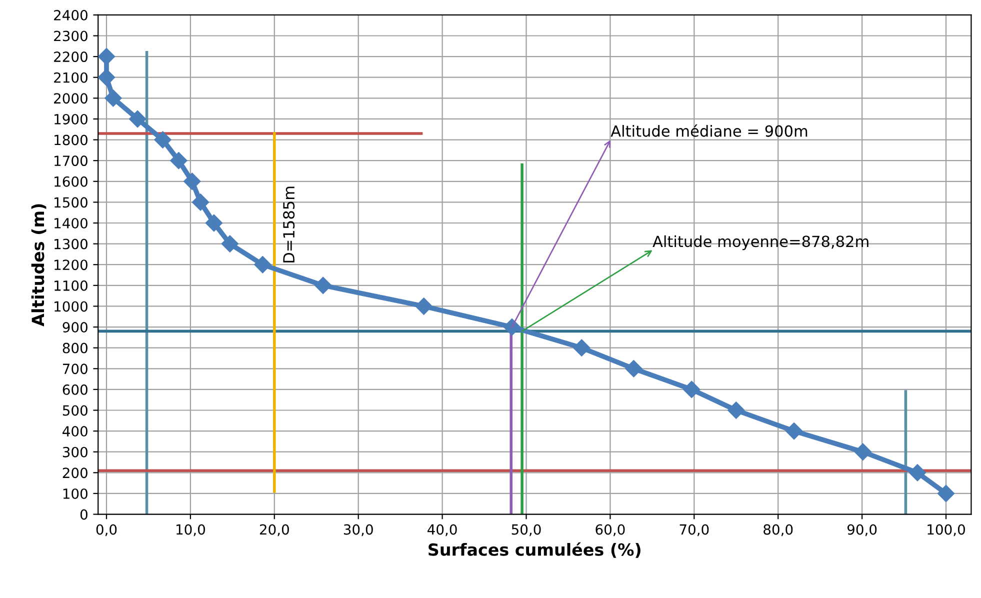 The height and width of the screenshot is (598, 981). What do you see at coordinates (71, 161) in the screenshot?
I see `y-tick-label: 1700` at bounding box center [71, 161].